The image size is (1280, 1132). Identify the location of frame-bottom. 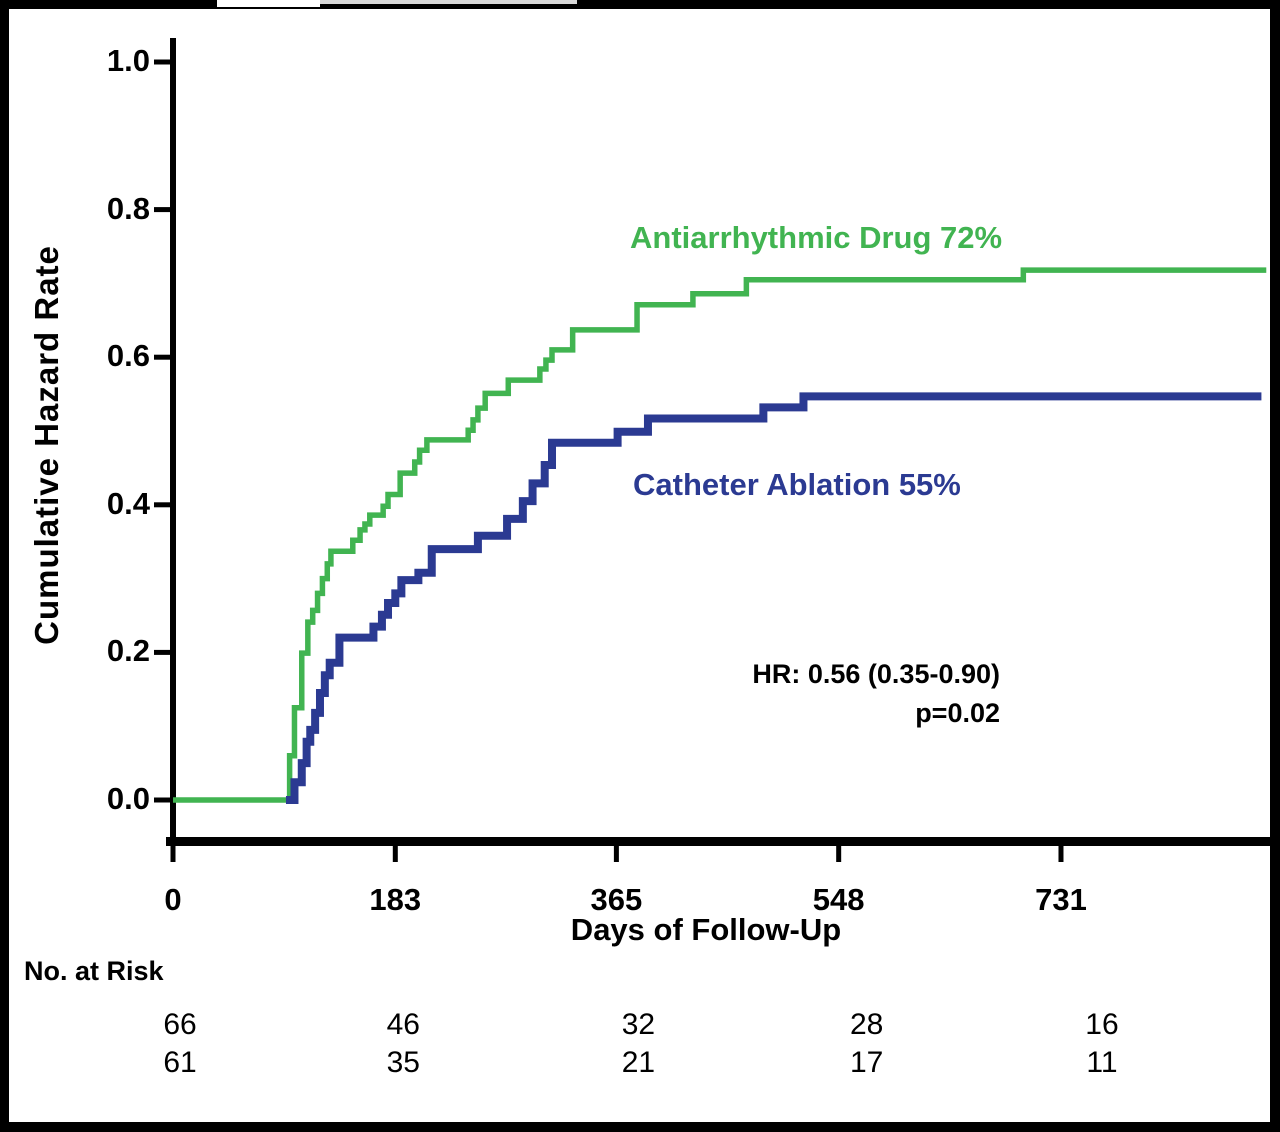
(640, 1127).